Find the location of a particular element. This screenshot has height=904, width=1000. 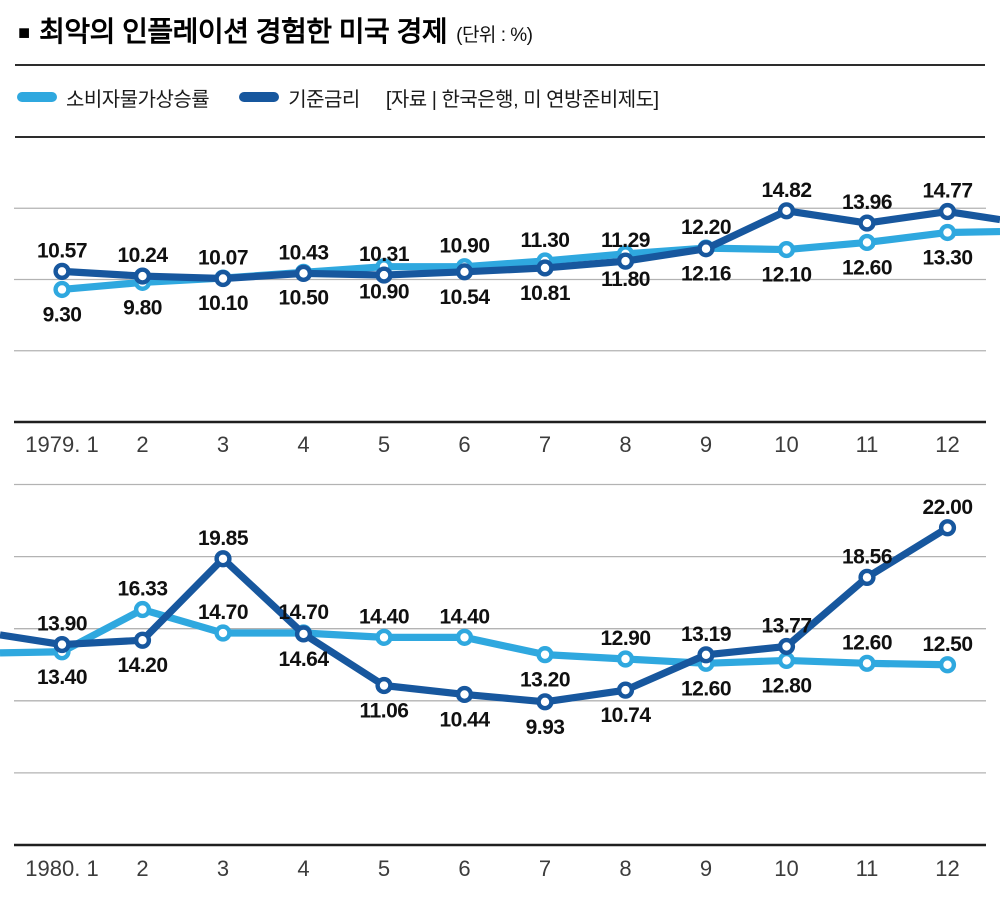

data-label: 13.19 is located at coordinates (706, 634).